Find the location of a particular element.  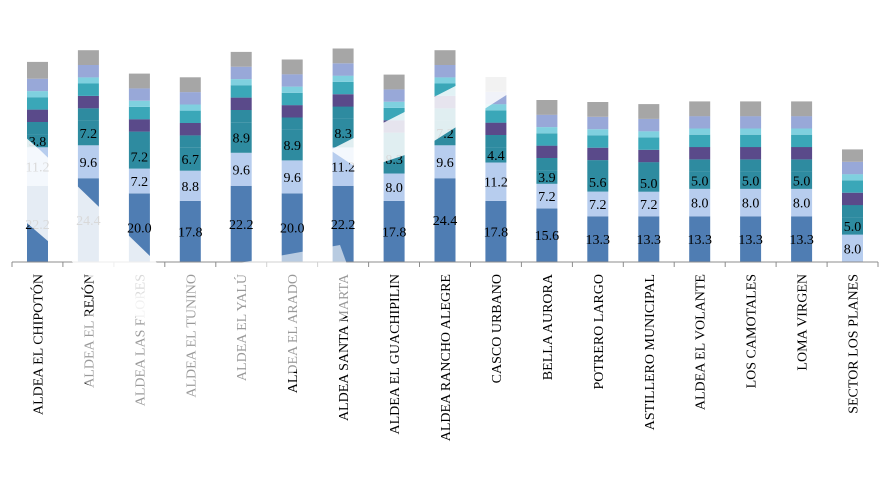

category-label: LOS CAMOTALES is located at coordinates (752, 331).